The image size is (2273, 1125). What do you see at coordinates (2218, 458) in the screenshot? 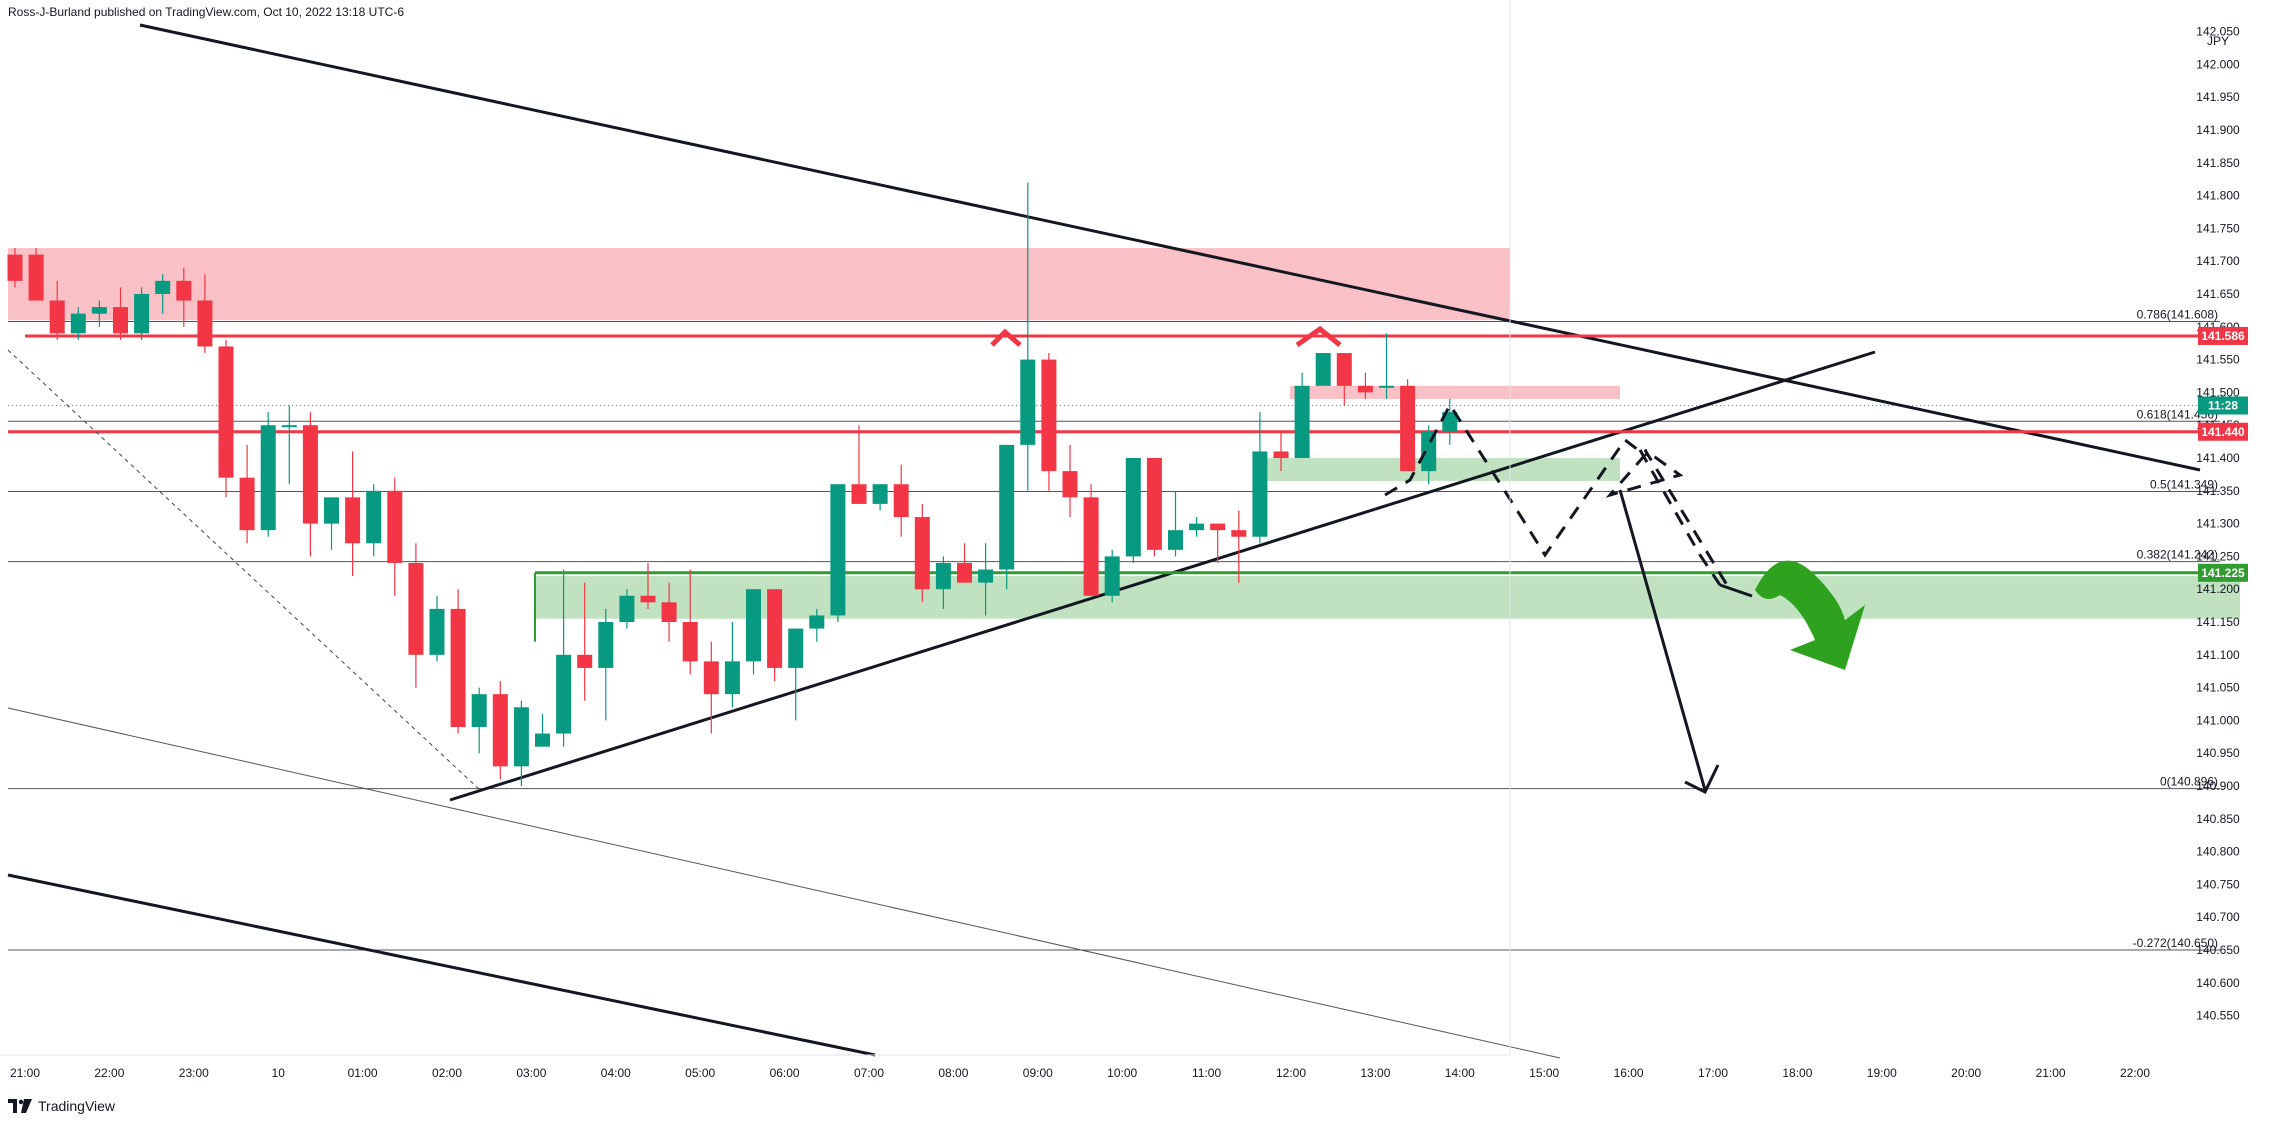
I see `y-tick-label: 141.400` at bounding box center [2218, 458].